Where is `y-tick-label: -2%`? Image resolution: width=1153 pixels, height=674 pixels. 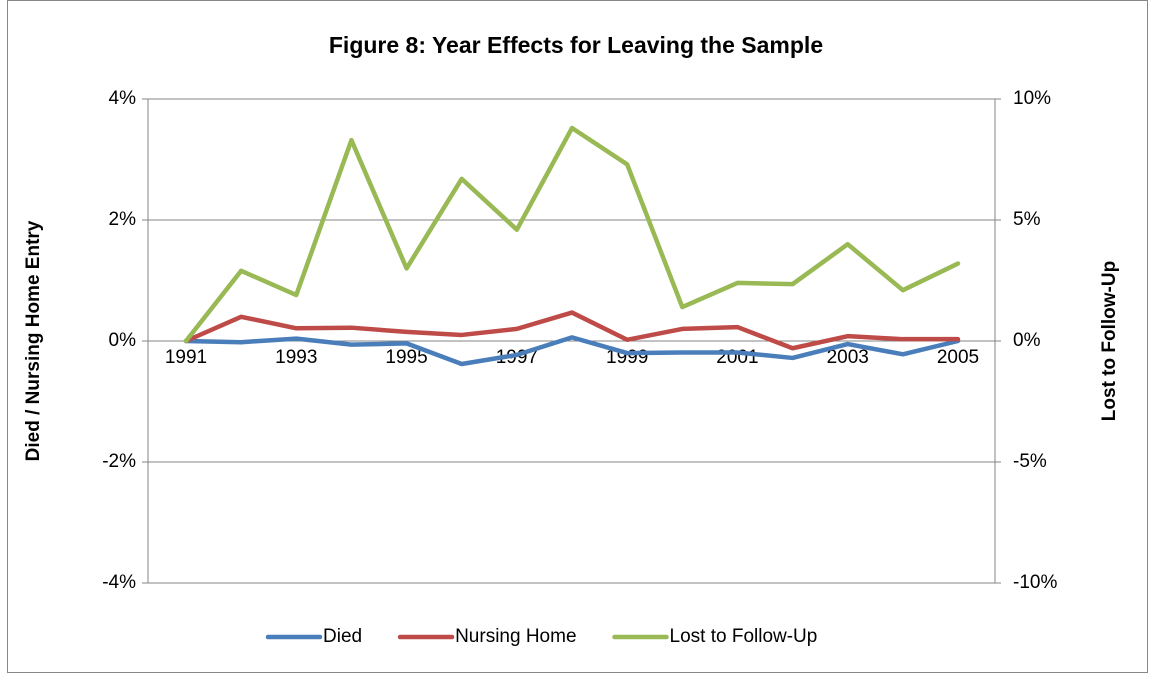 y-tick-label: -2% is located at coordinates (119, 461).